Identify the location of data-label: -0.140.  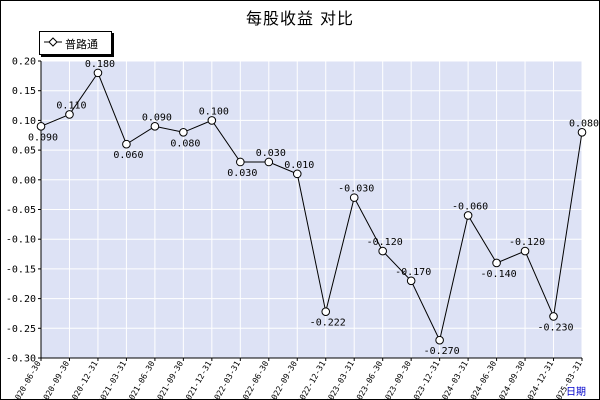
(499, 274).